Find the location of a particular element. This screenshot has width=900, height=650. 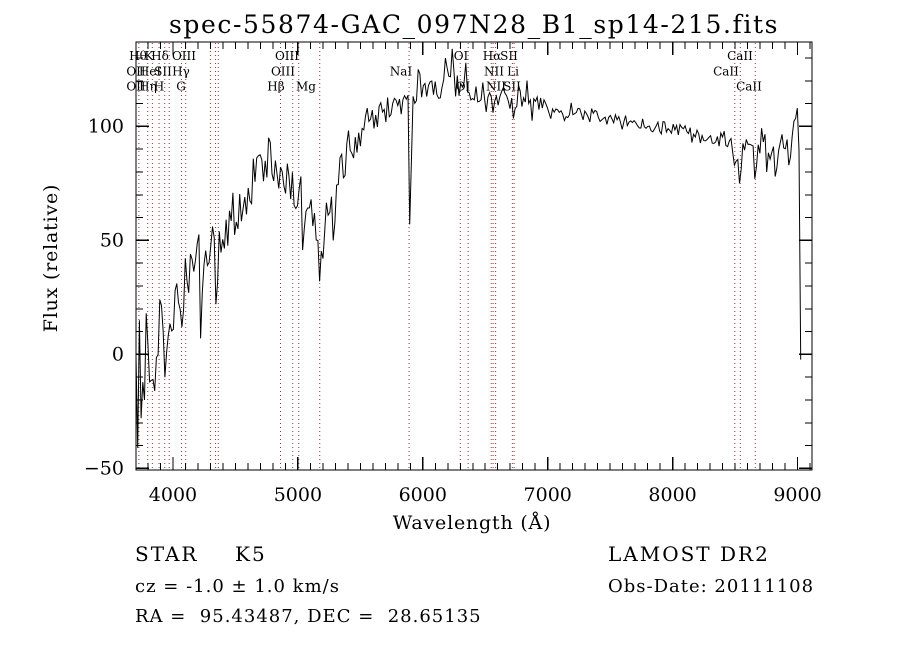

y-tick-label: −50 is located at coordinates (104, 468).